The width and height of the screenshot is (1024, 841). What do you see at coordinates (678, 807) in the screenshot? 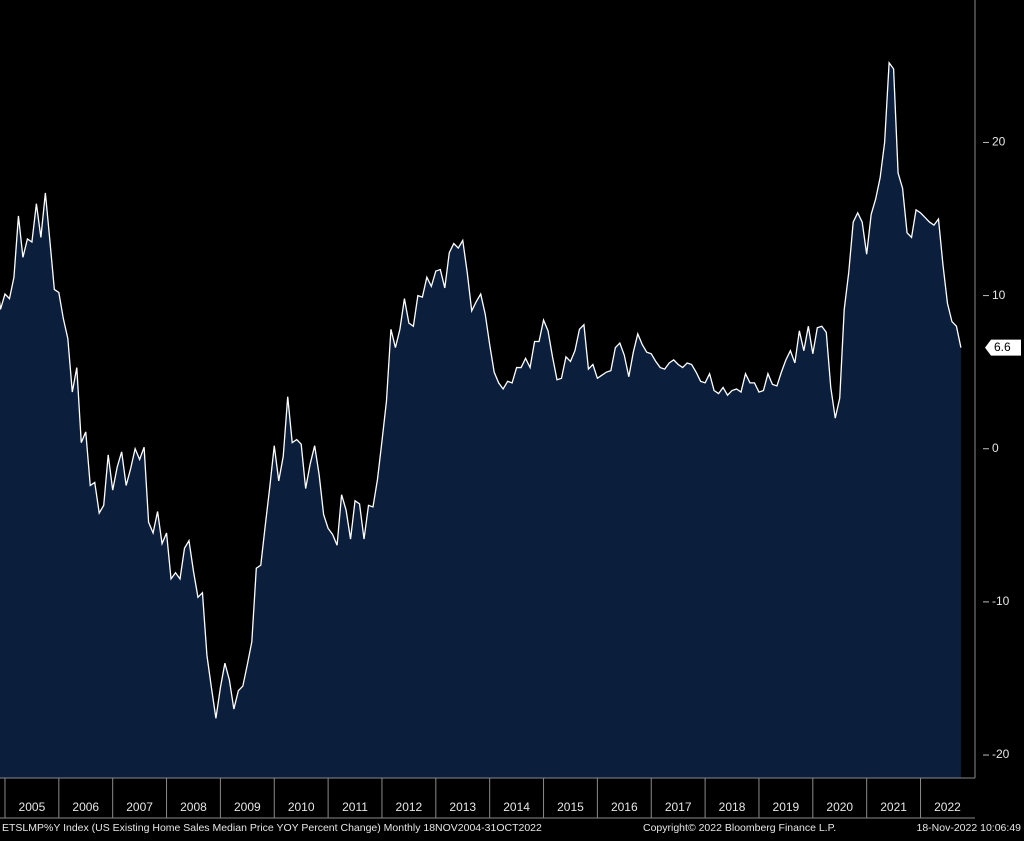
I see `x-tick-label: 2017` at bounding box center [678, 807].